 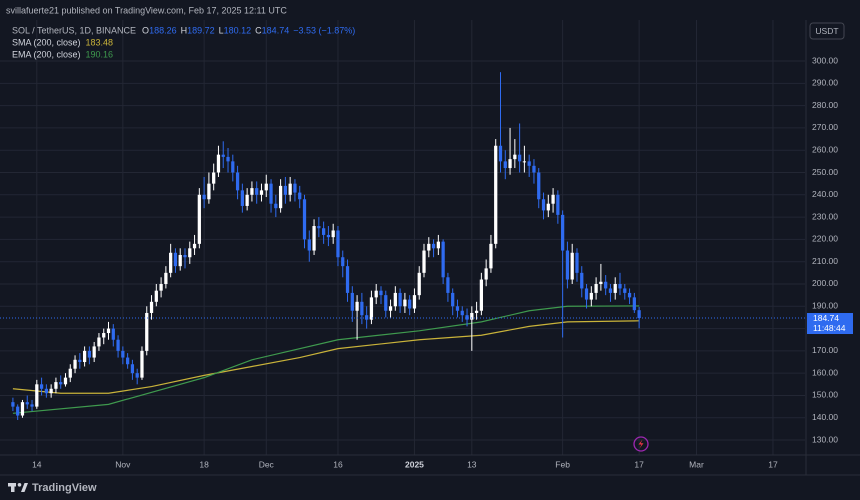 What do you see at coordinates (204, 464) in the screenshot?
I see `x-tick-label: 18` at bounding box center [204, 464].